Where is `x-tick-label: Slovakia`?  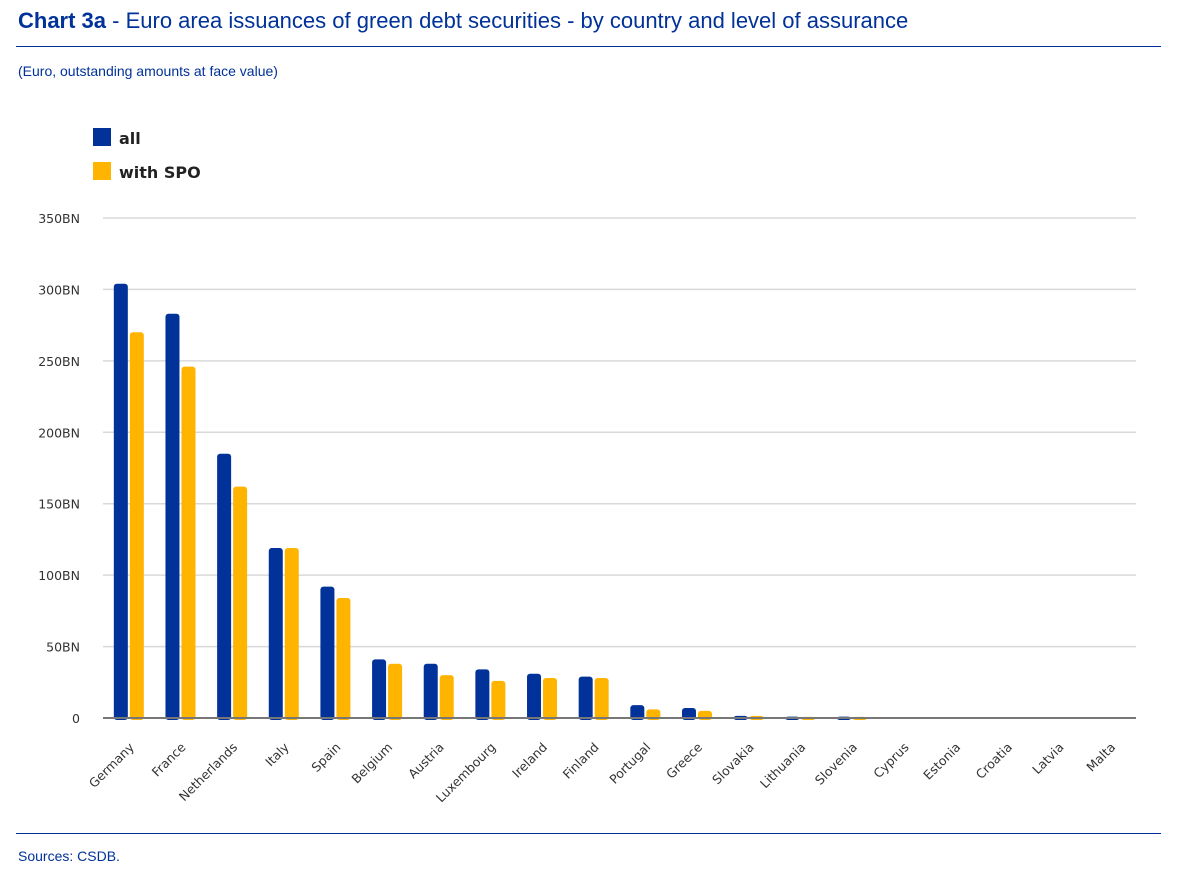
x-tick-label: Slovakia is located at coordinates (733, 764).